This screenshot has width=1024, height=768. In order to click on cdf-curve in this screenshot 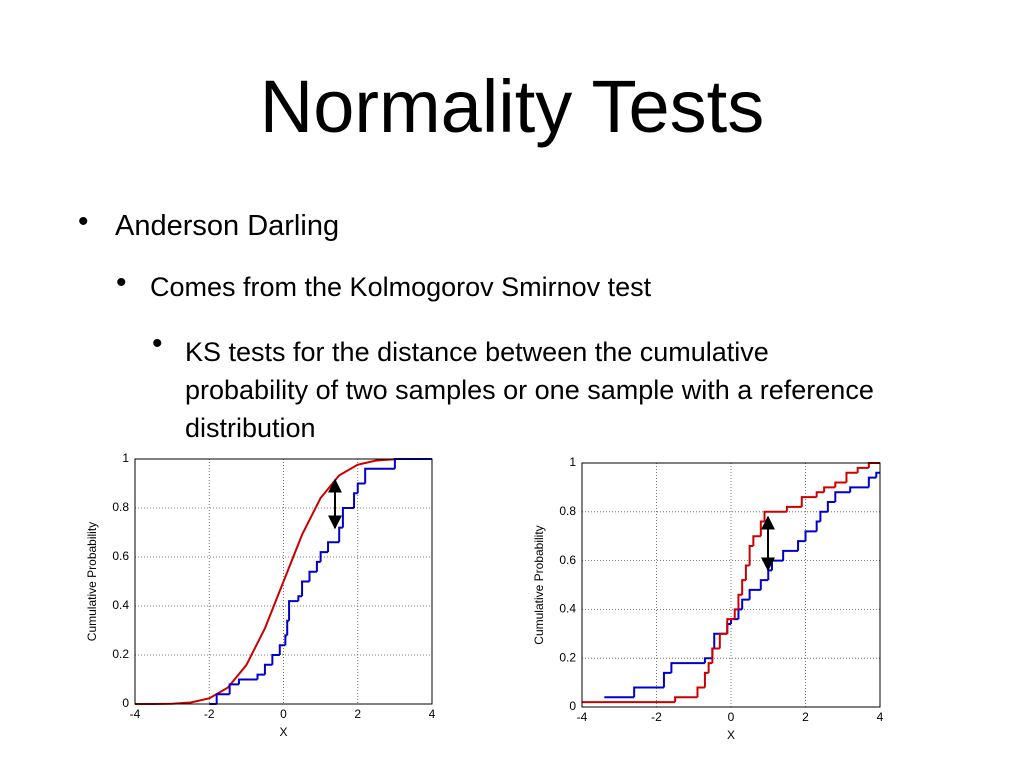, I will do `click(264, 581)`.